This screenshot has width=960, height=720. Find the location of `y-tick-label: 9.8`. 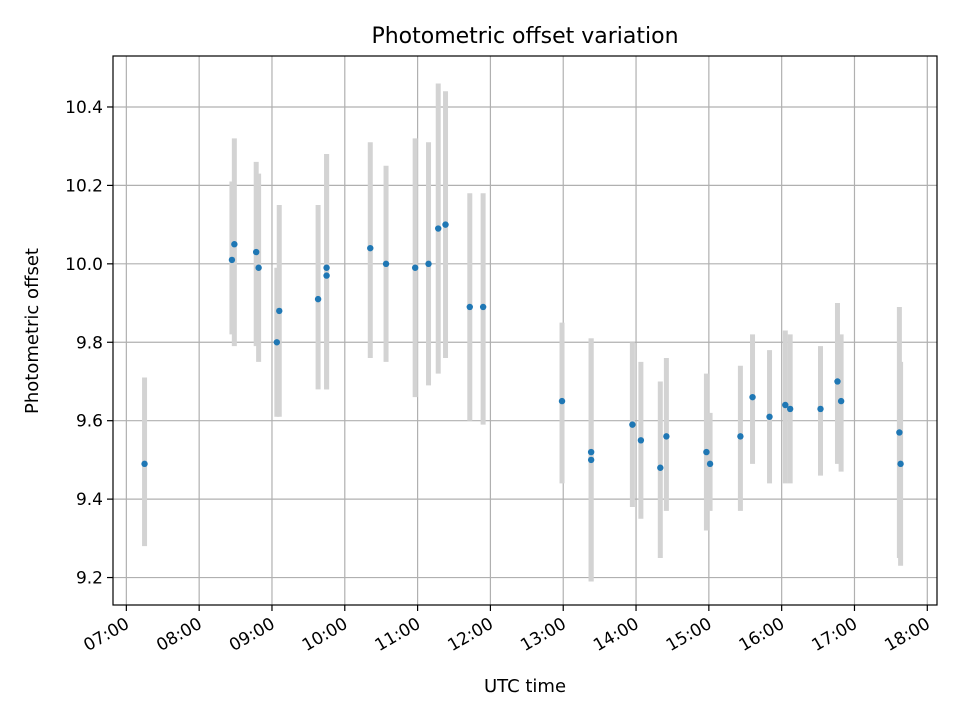

y-tick-label: 9.8 is located at coordinates (89, 343).